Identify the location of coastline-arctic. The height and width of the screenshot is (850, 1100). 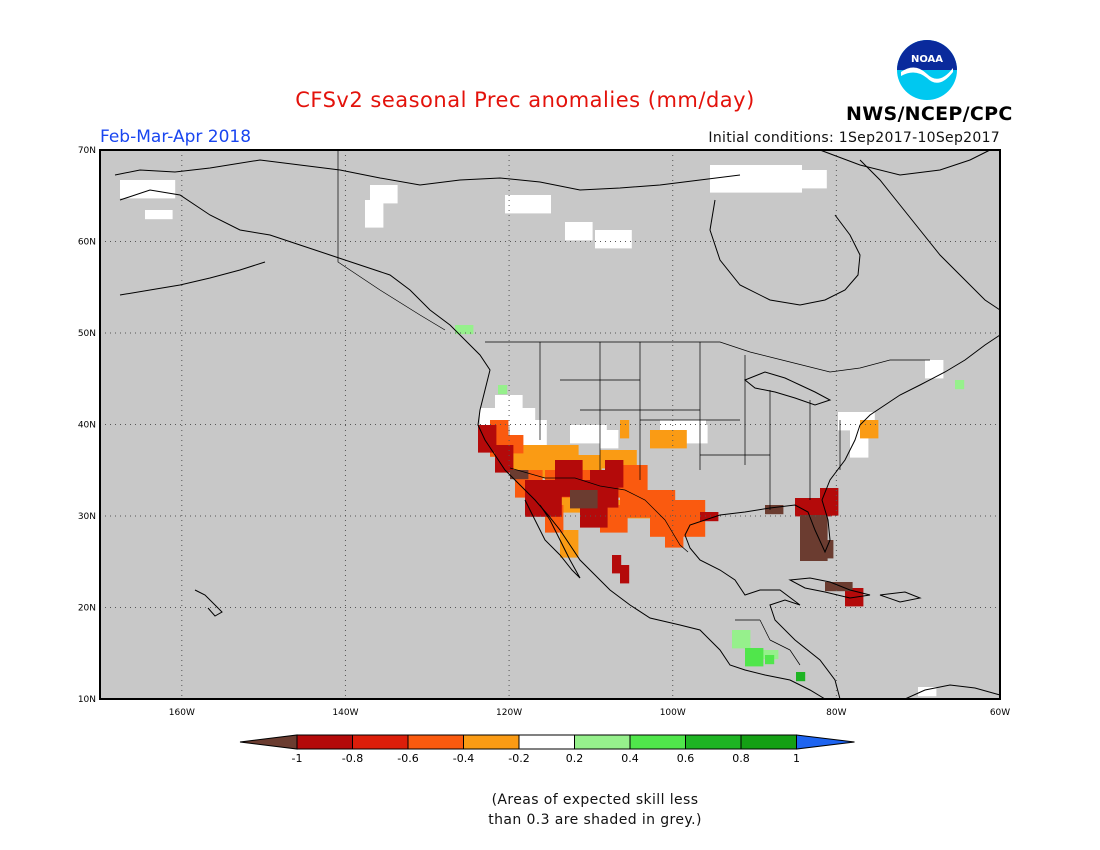
(427, 175).